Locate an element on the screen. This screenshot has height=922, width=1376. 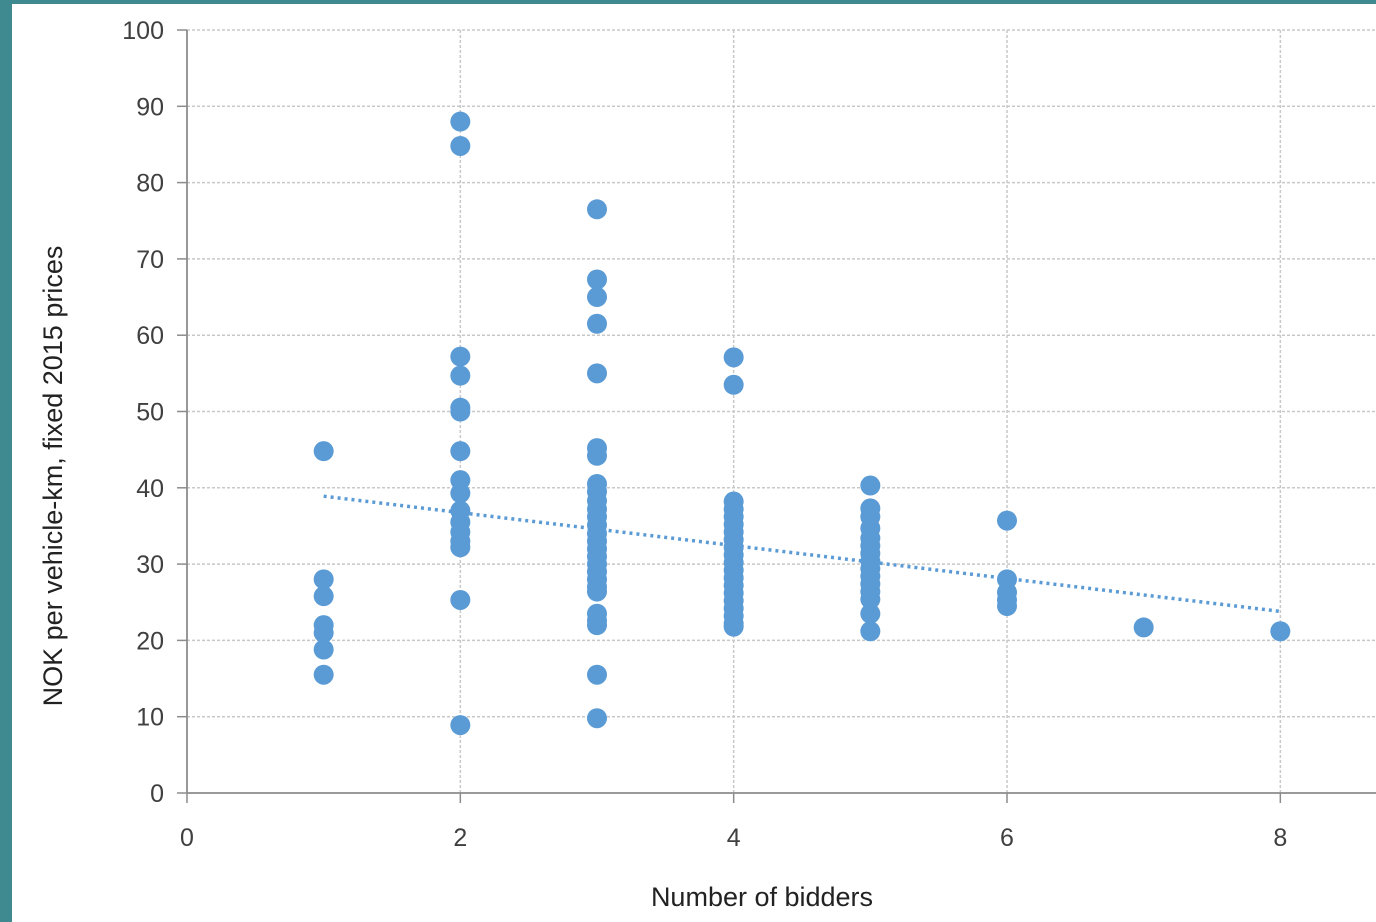
y-tick-label: 40 is located at coordinates (150, 489).